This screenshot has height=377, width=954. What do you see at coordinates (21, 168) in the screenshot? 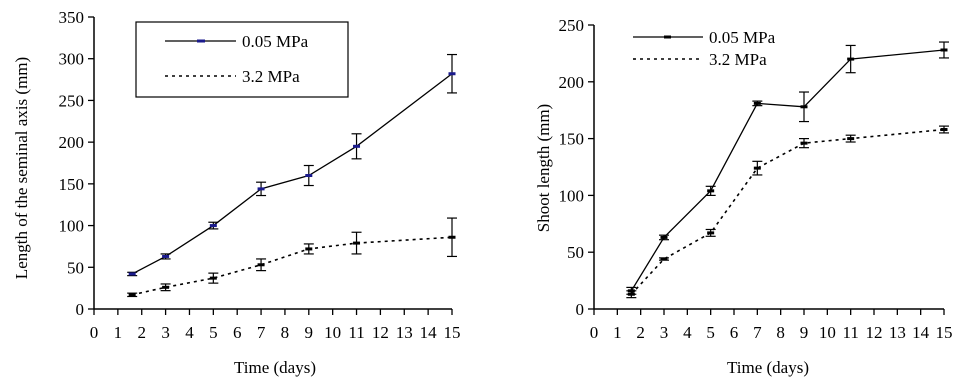
I see `y-axis-label: Length of the seminal axis (mm)` at bounding box center [21, 168].